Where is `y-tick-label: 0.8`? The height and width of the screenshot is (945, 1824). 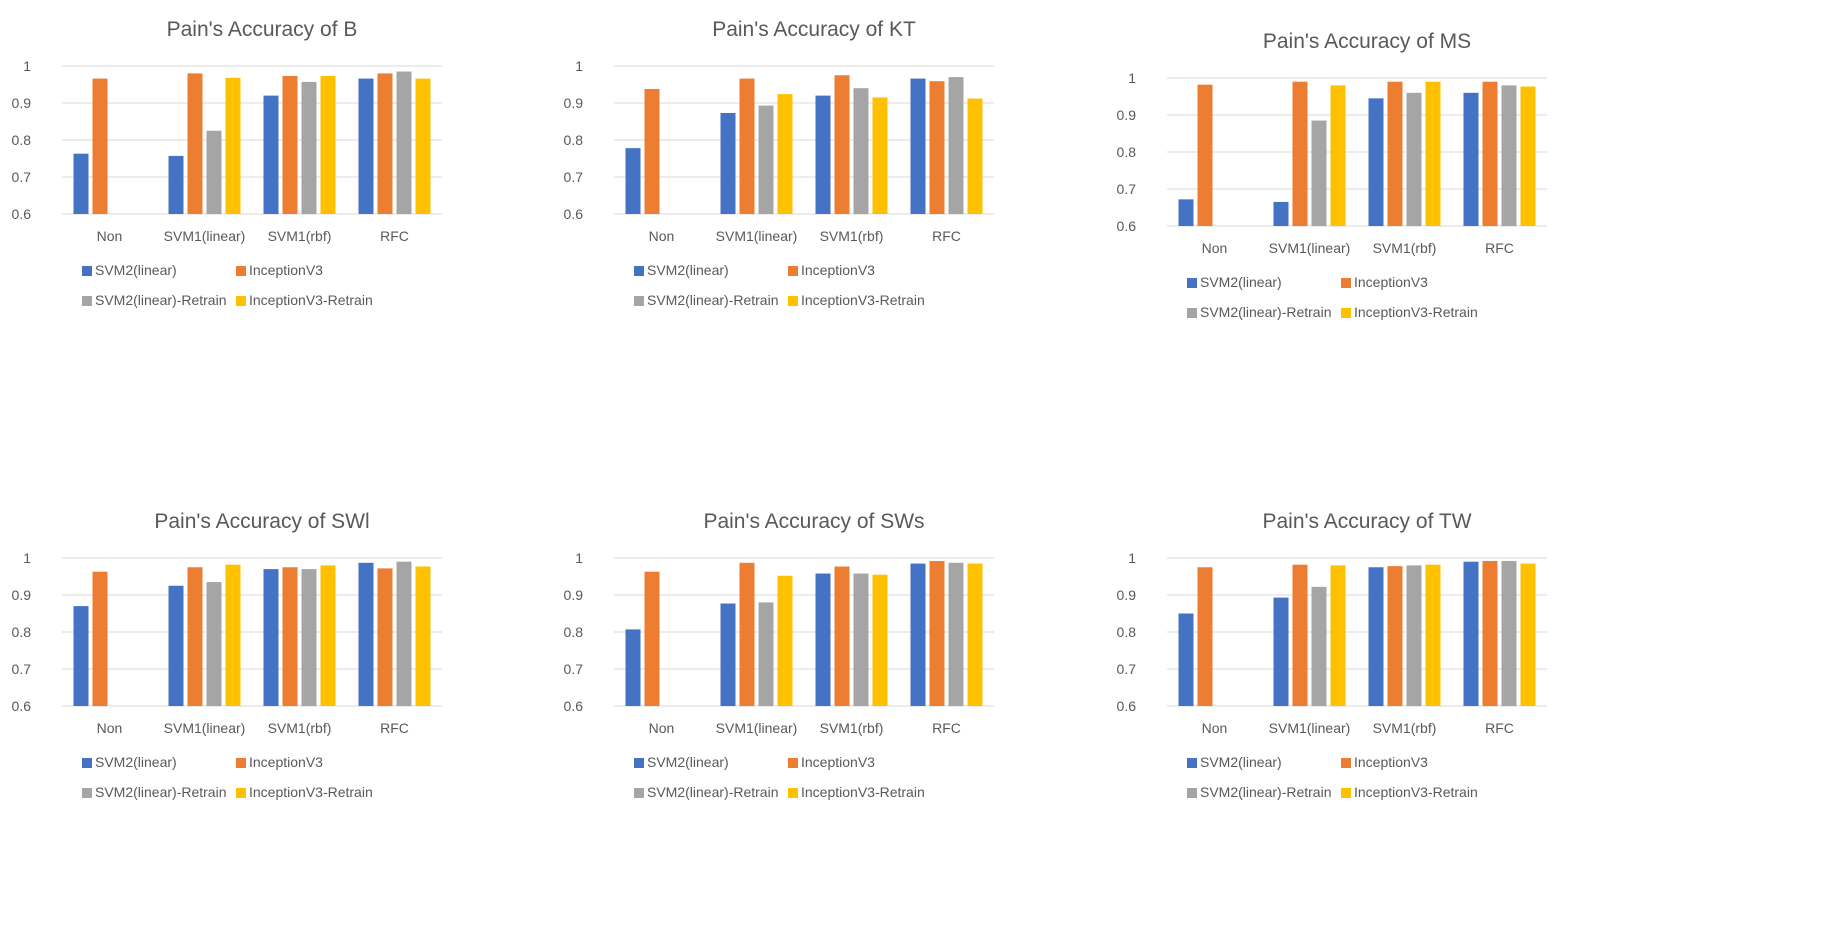 y-tick-label: 0.8 is located at coordinates (574, 140).